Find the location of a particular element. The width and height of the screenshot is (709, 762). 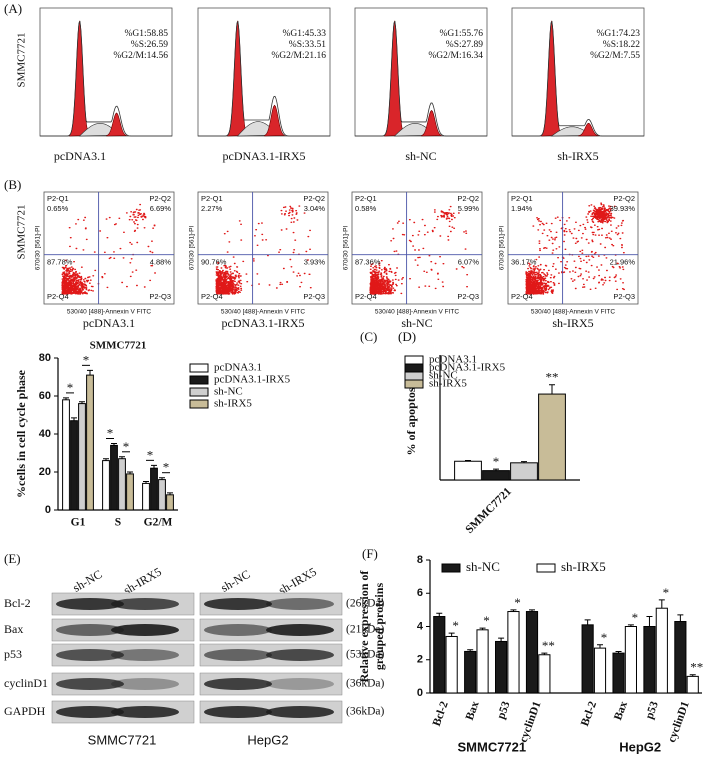

x-tick-label: G1 is located at coordinates (78, 523).